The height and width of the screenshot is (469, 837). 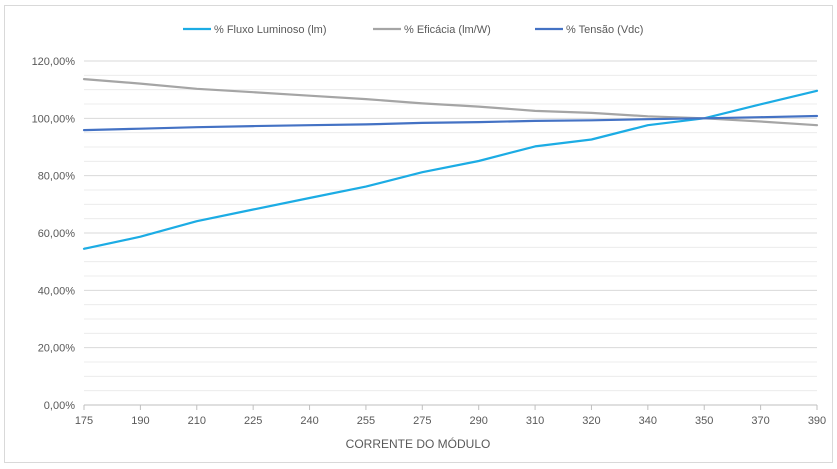 What do you see at coordinates (591, 421) in the screenshot?
I see `x-tick-label: 320` at bounding box center [591, 421].